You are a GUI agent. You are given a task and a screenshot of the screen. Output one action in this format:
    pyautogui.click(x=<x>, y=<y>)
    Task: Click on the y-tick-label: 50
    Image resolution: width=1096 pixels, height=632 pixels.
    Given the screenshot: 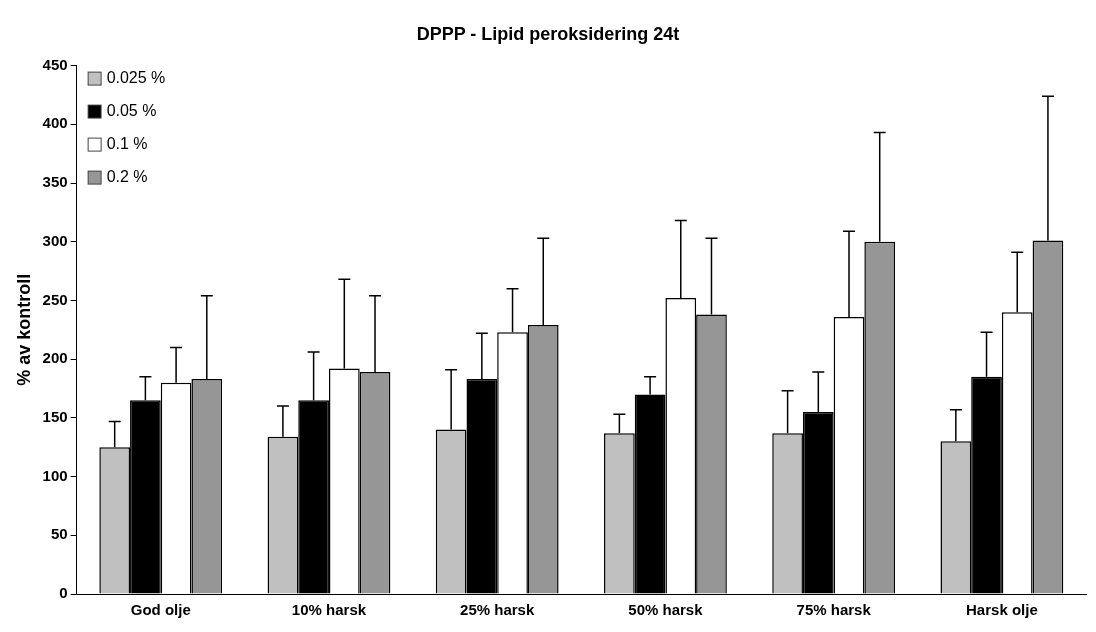 What is the action you would take?
    pyautogui.click(x=59, y=534)
    